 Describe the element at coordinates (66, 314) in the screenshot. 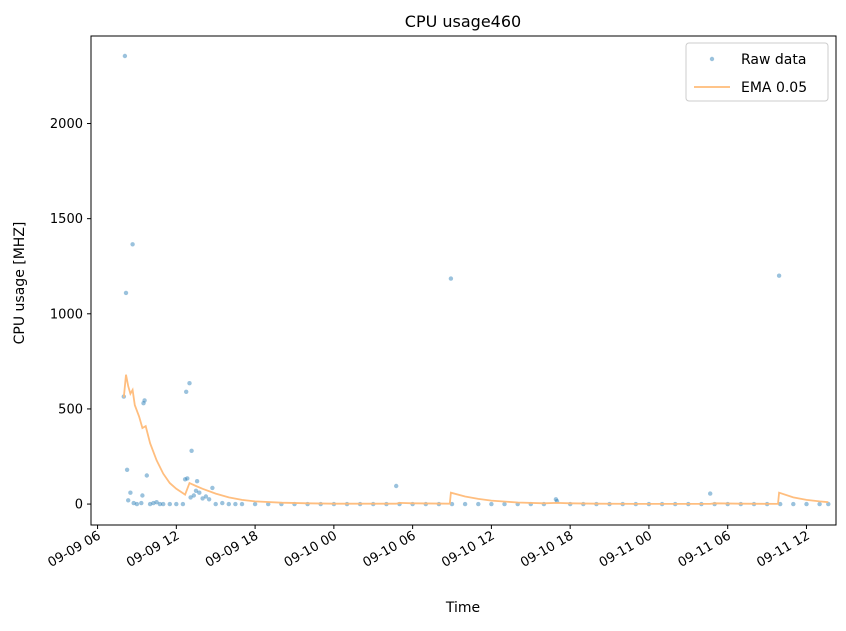

I see `y-tick-label: 1000` at that location.